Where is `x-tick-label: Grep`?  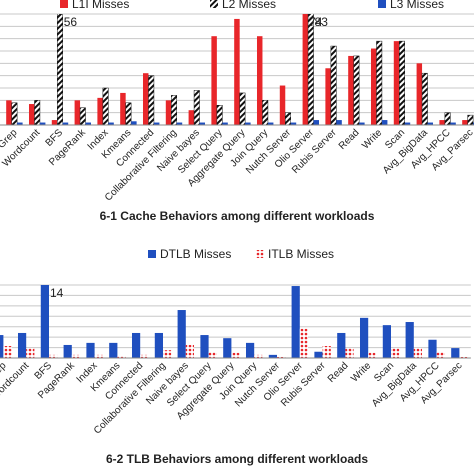
x-tick-label: Grep is located at coordinates (4, 372).